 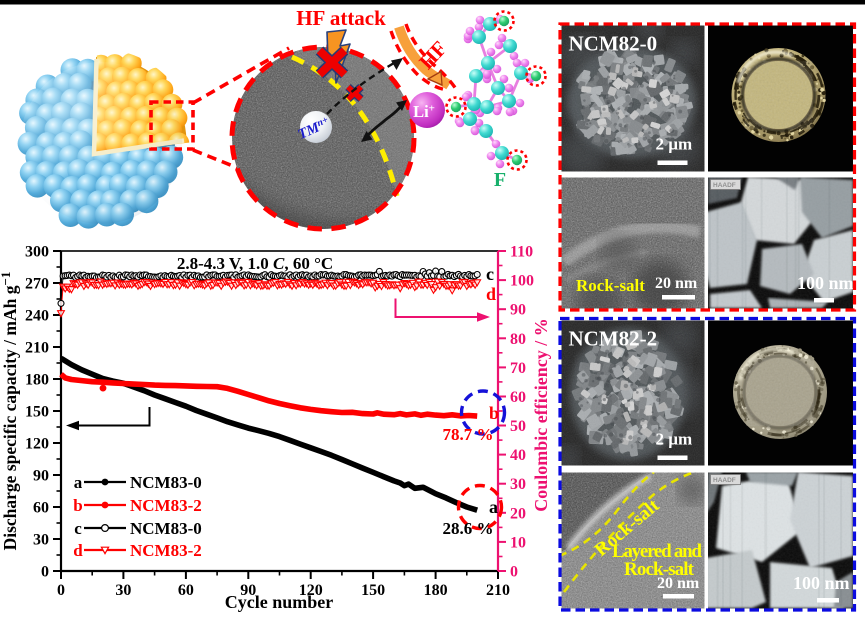 I want to click on svg-text: Coulombic efficiency / %, so click(x=541, y=414).